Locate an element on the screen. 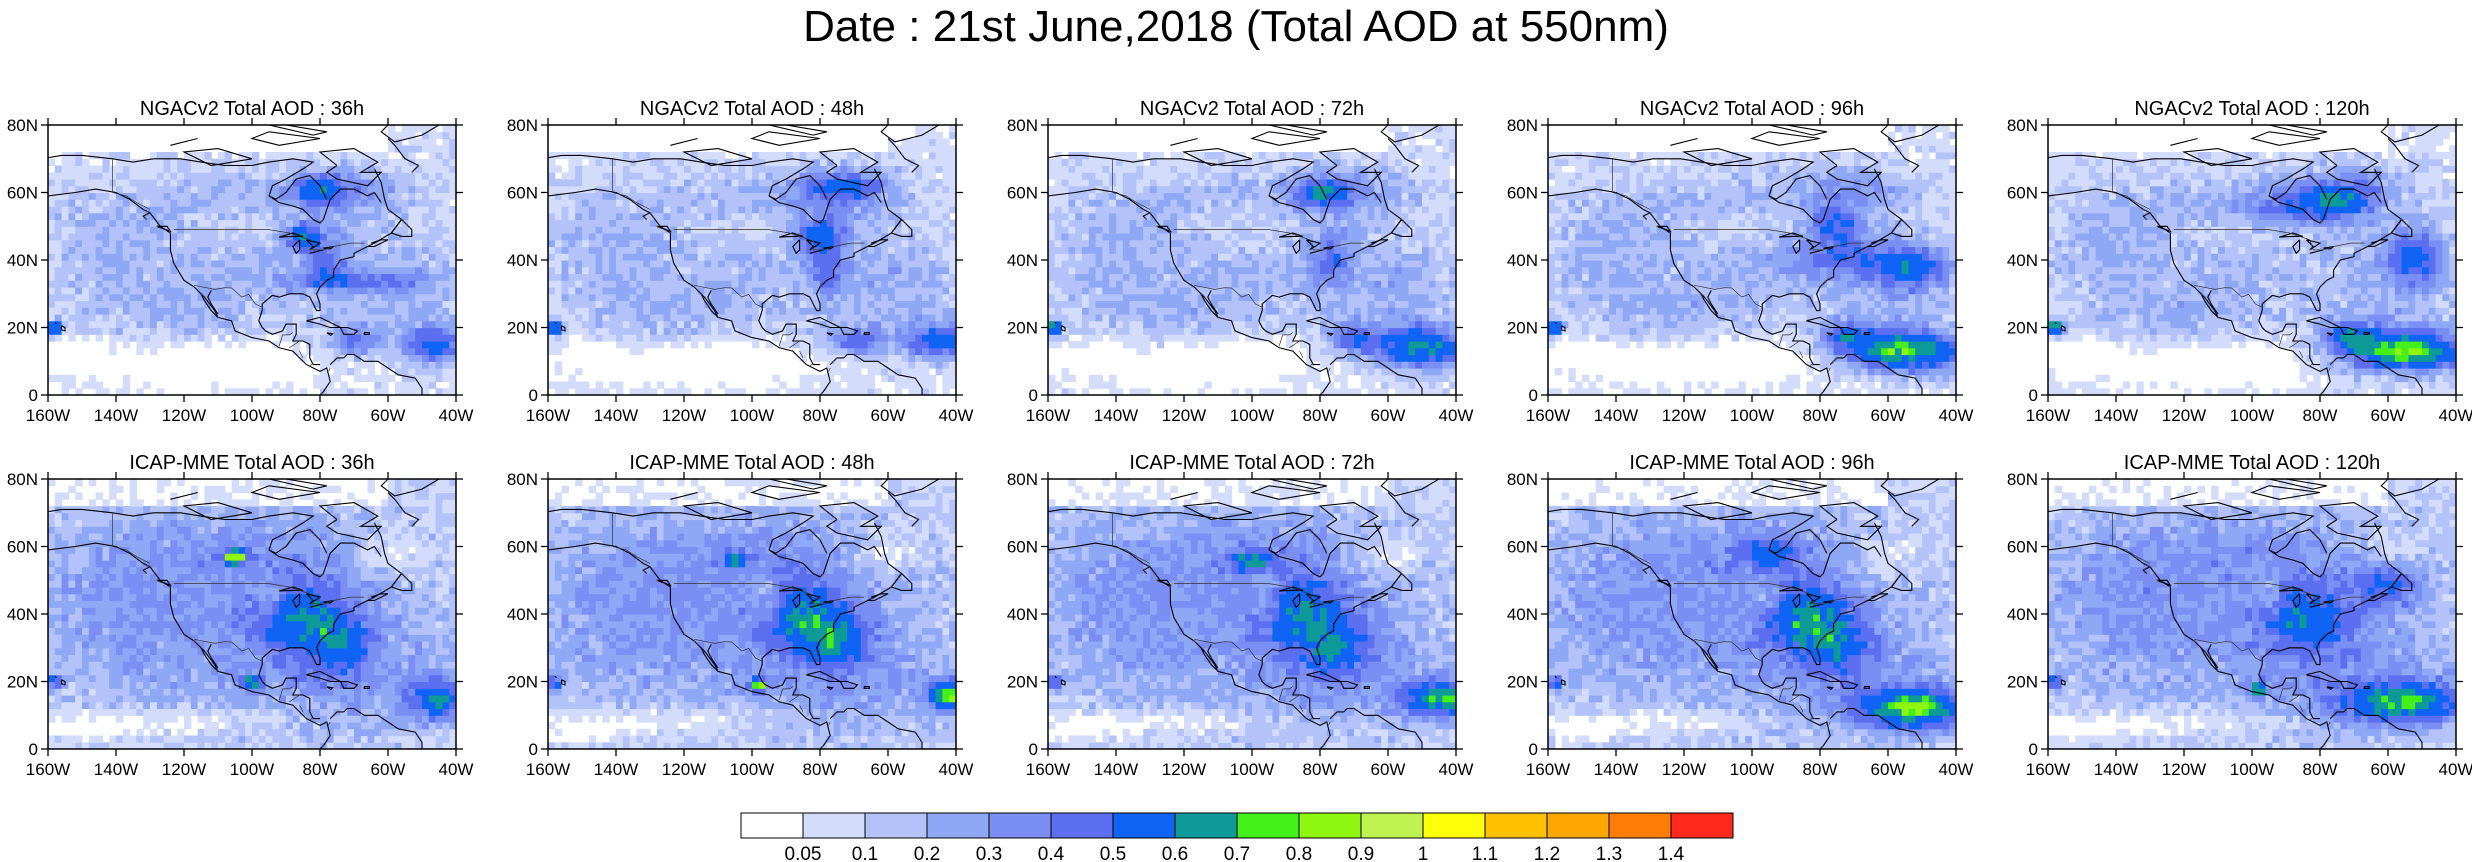  lat-tick-label: 40N is located at coordinates (2022, 614).